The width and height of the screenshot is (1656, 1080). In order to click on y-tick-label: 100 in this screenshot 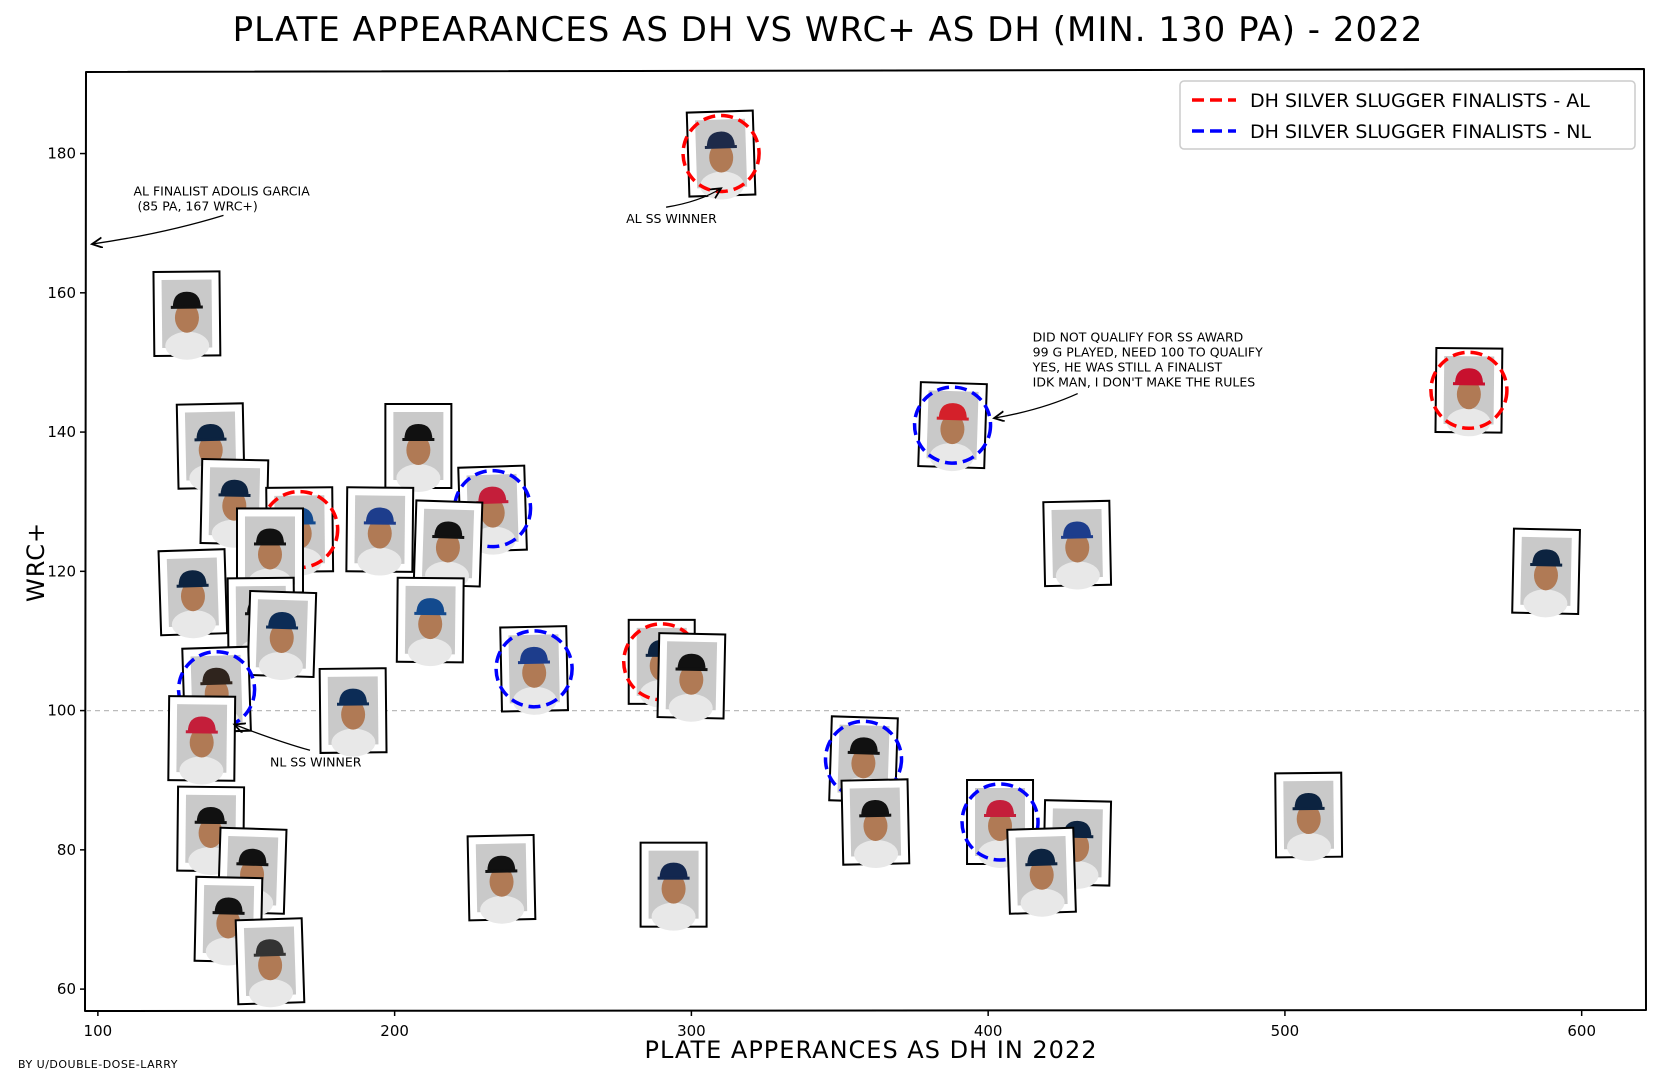, I will do `click(61, 711)`.